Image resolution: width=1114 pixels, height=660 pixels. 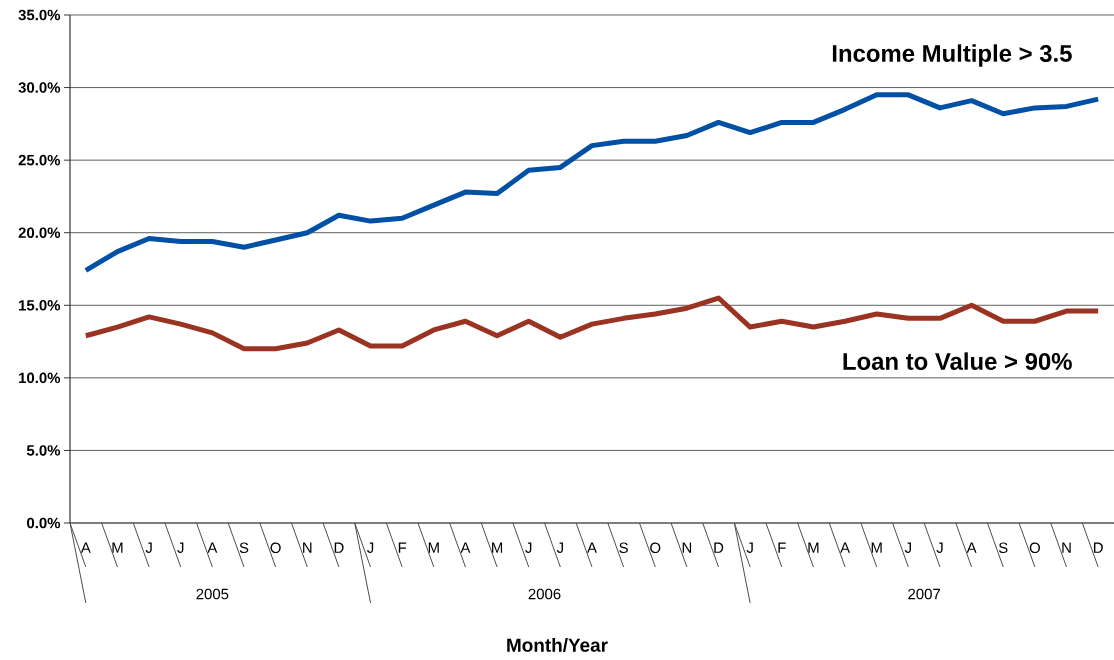 What do you see at coordinates (39, 160) in the screenshot?
I see `y-tick-label: 25.0%` at bounding box center [39, 160].